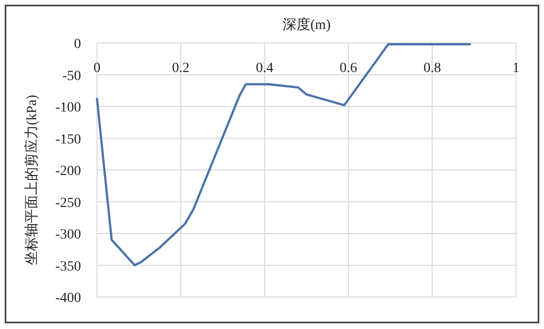 This screenshot has height=329, width=544. I want to click on x-axis-title: 深度(m), so click(306, 25).